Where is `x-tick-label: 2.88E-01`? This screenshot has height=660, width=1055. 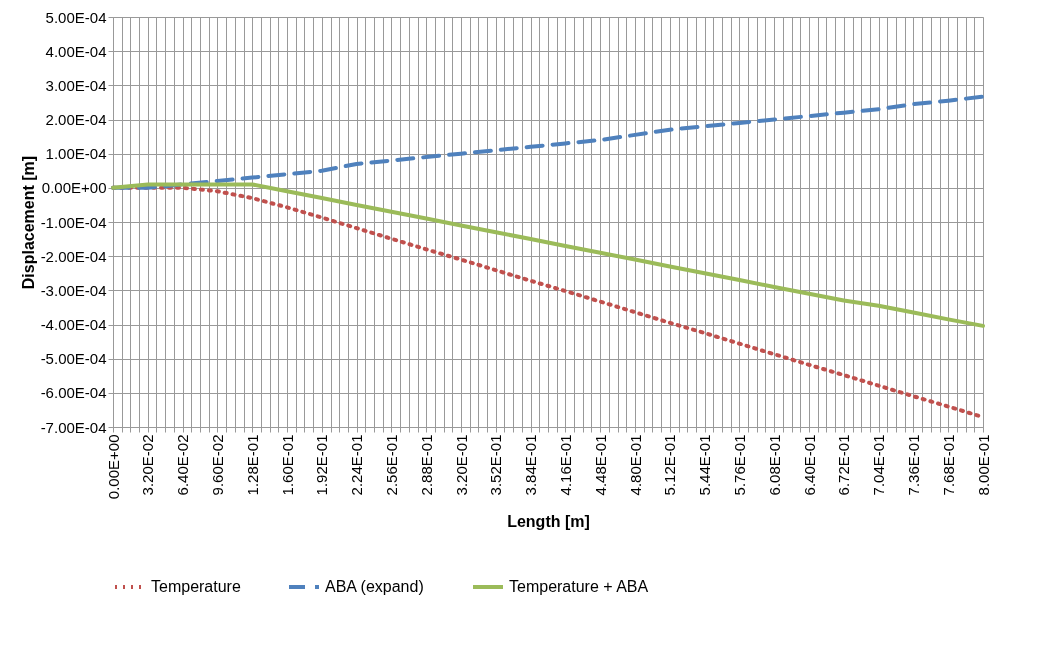
x-tick-label: 2.88E-01 is located at coordinates (426, 465).